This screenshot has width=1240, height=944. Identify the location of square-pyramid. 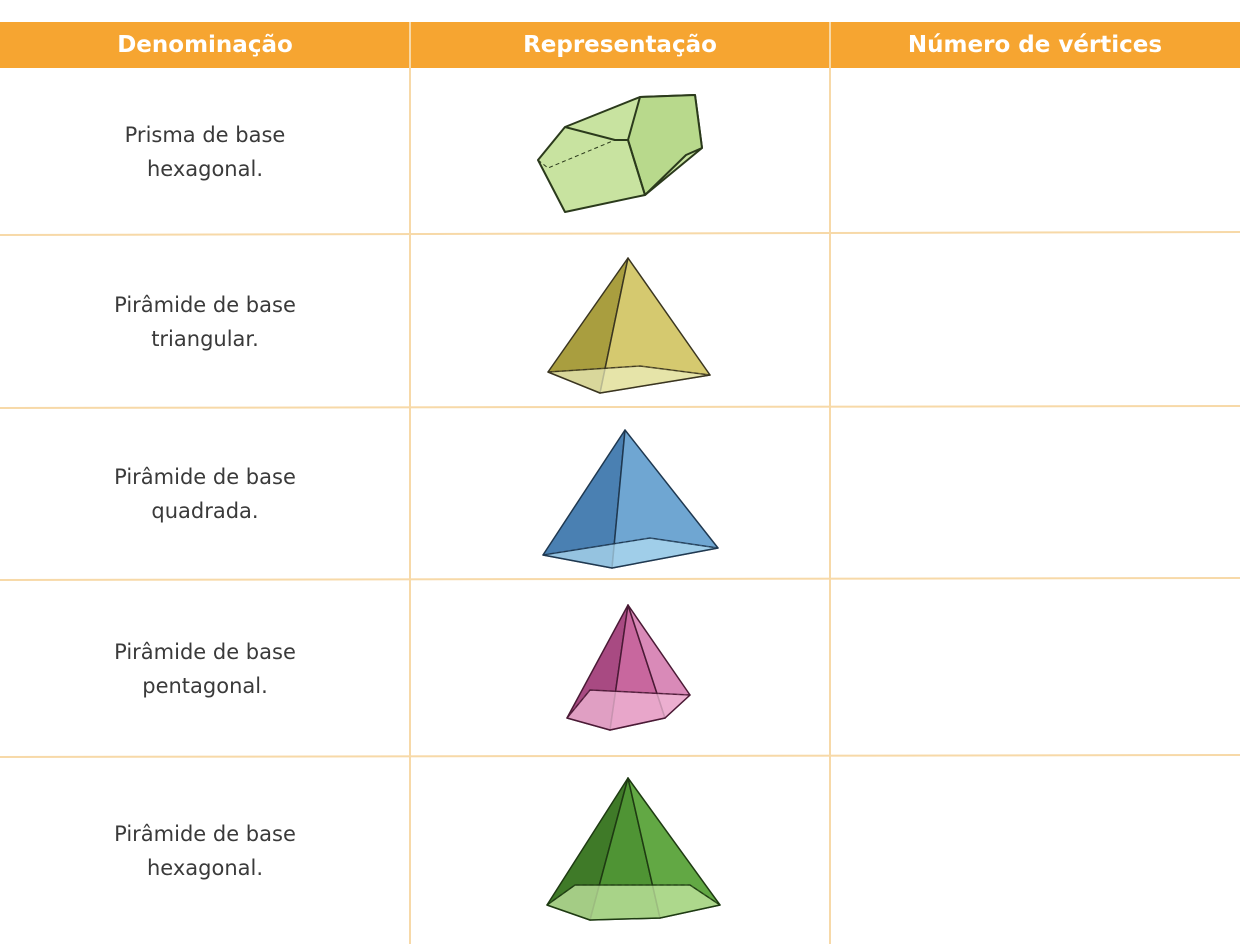
(630, 499).